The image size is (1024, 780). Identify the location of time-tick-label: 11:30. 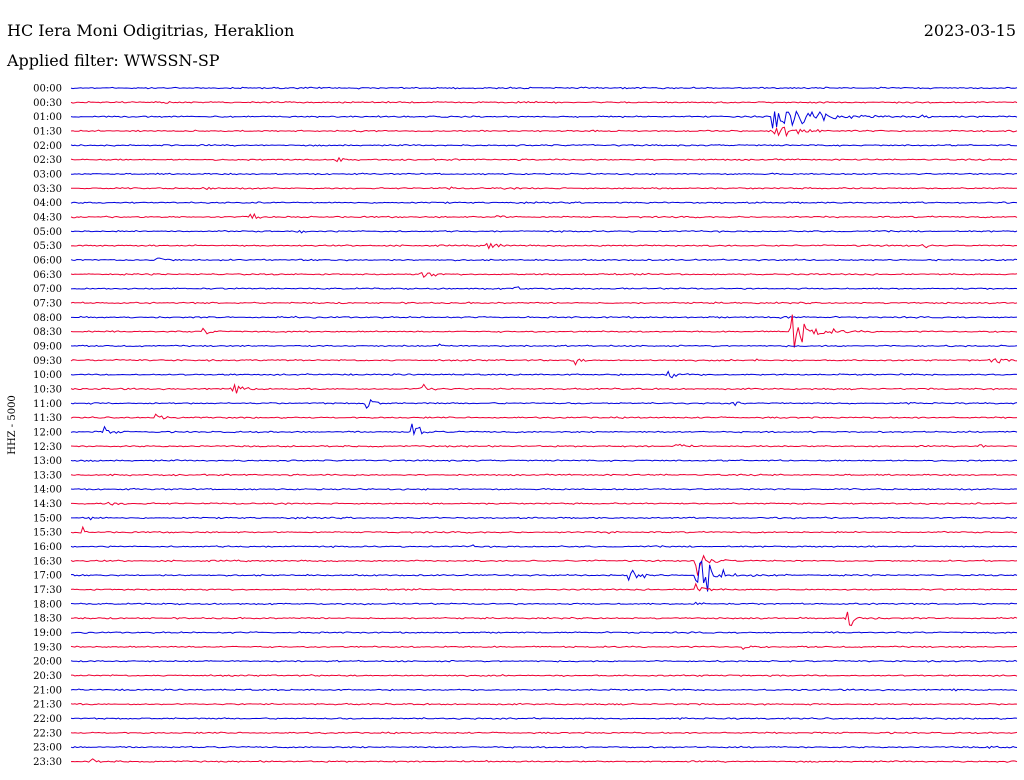
(47, 418).